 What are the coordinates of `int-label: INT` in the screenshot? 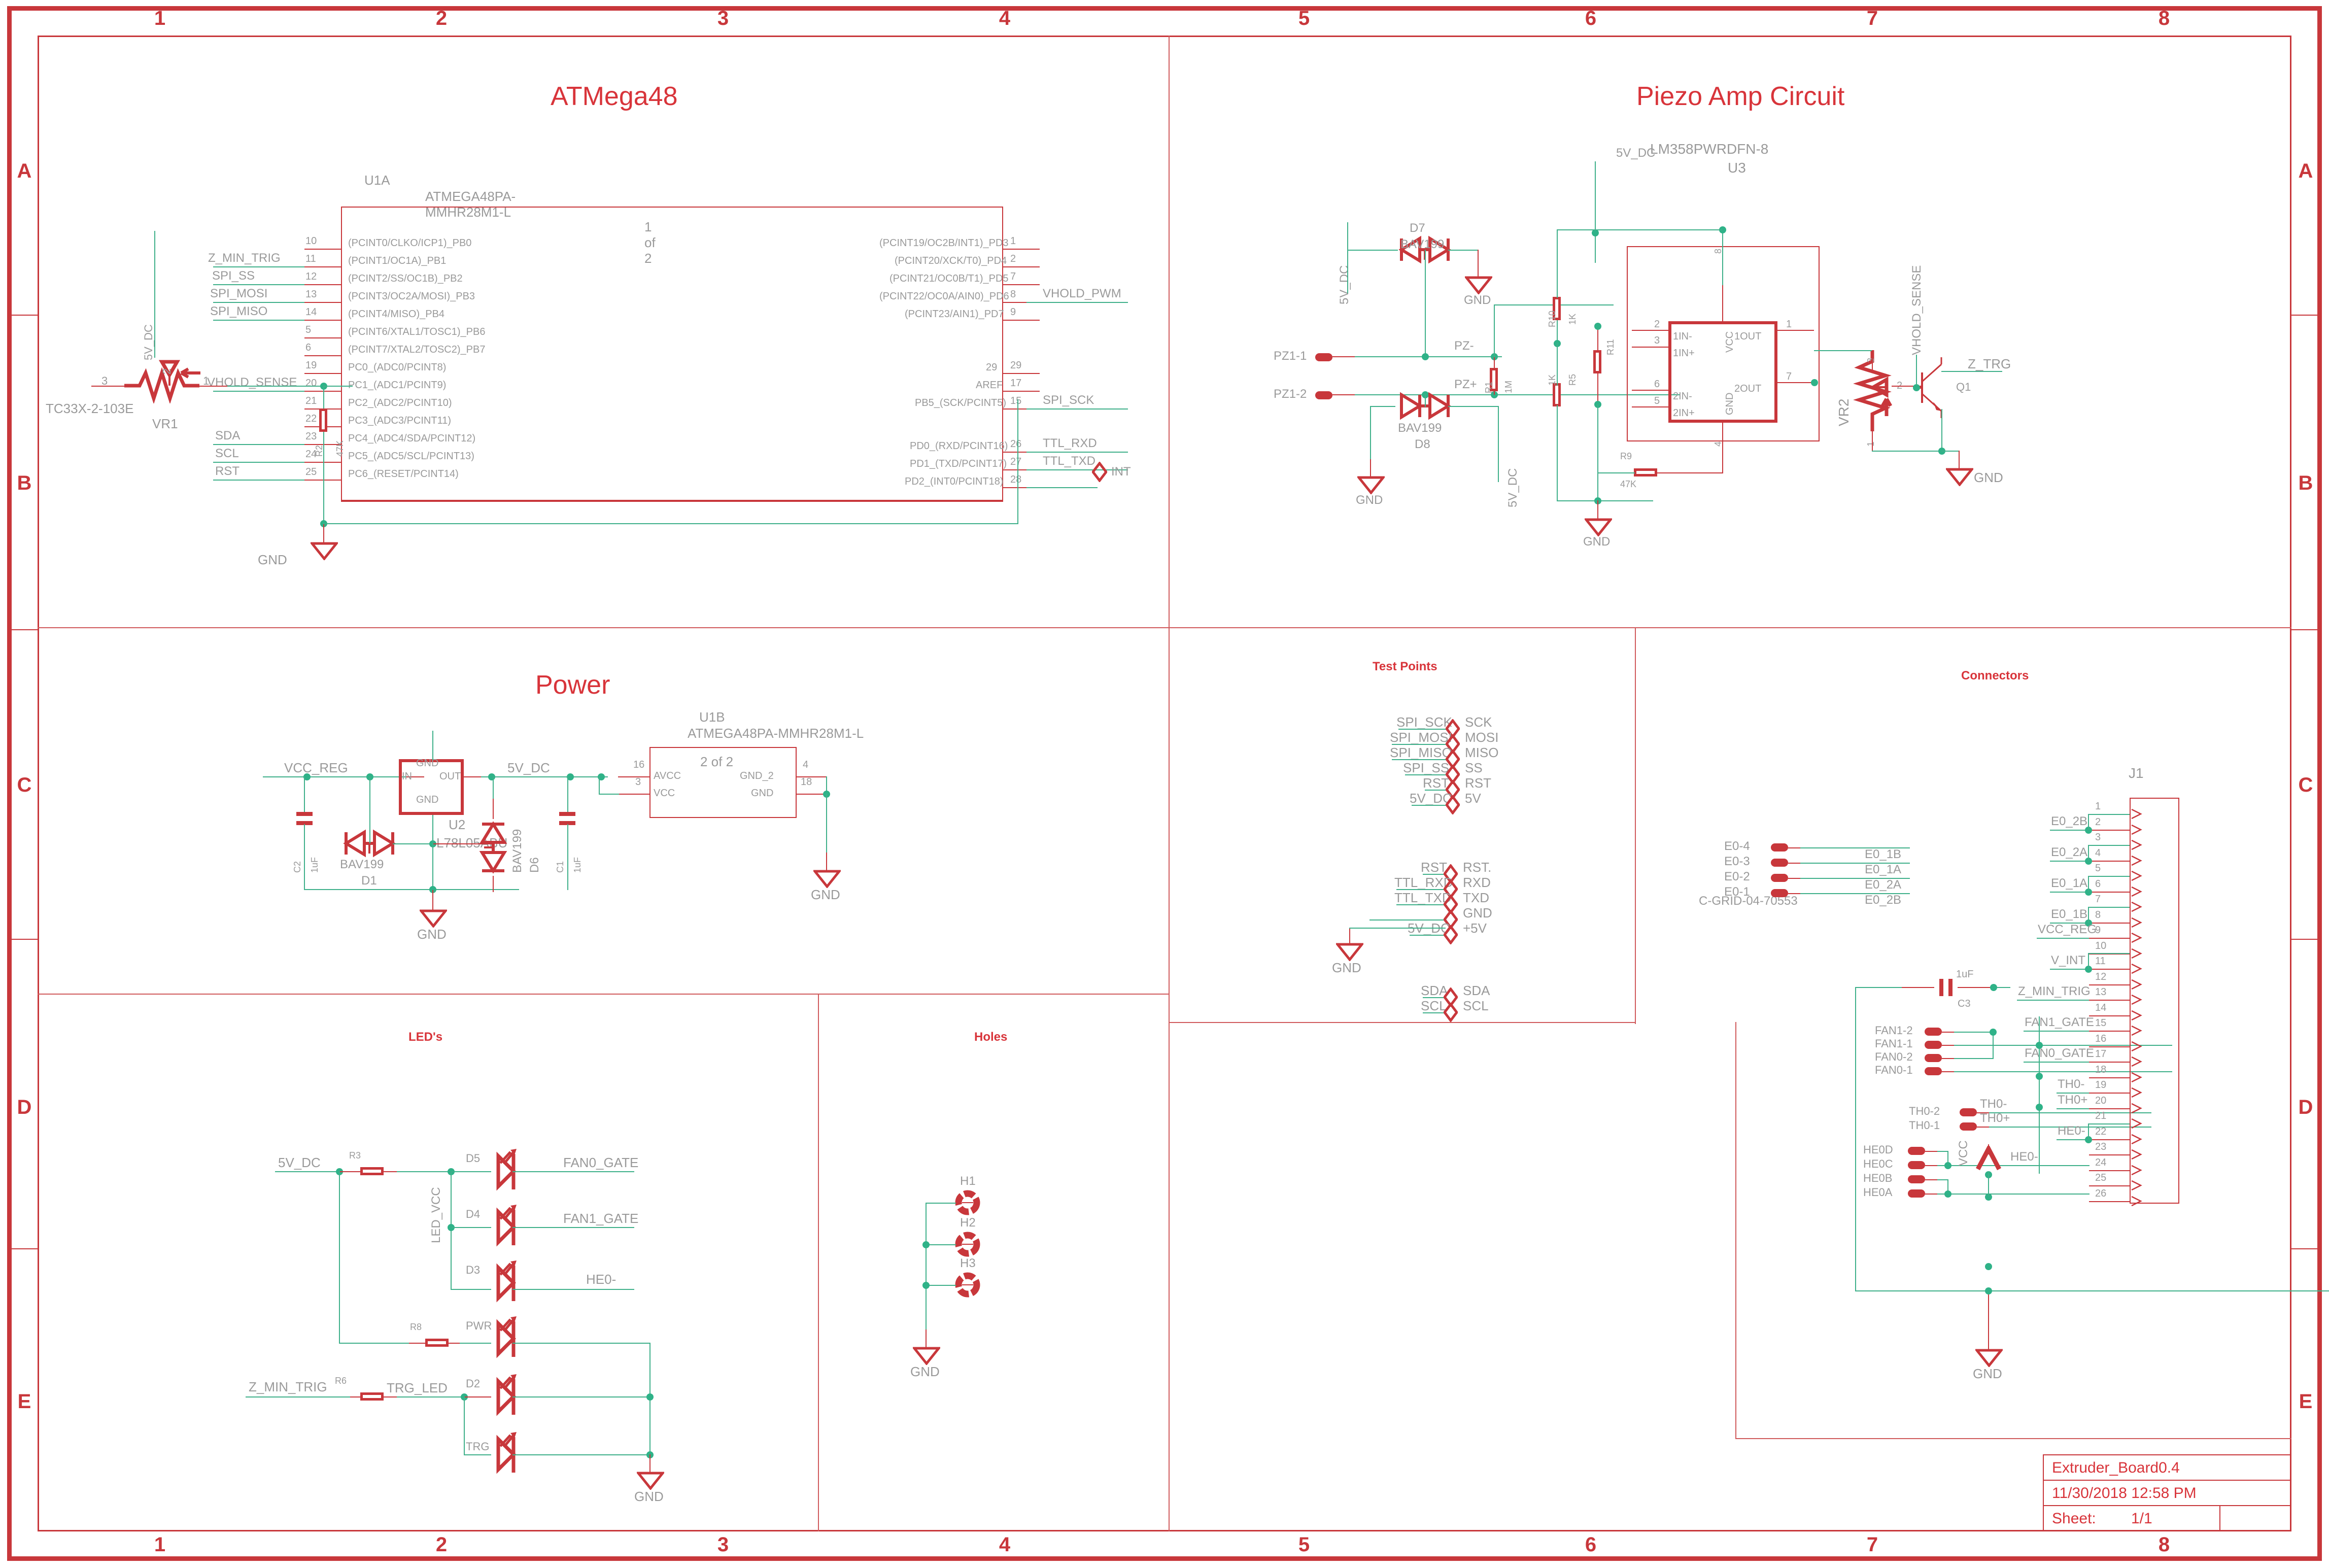 It's located at (1121, 472).